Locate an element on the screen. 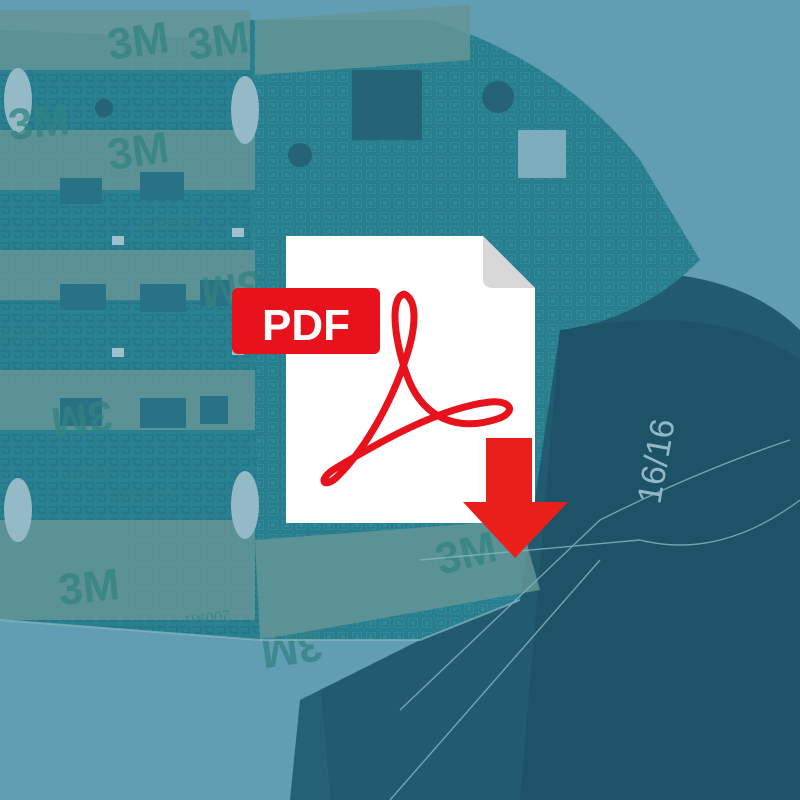 This screenshot has height=800, width=800. pdf-badge: PDF is located at coordinates (306, 321).